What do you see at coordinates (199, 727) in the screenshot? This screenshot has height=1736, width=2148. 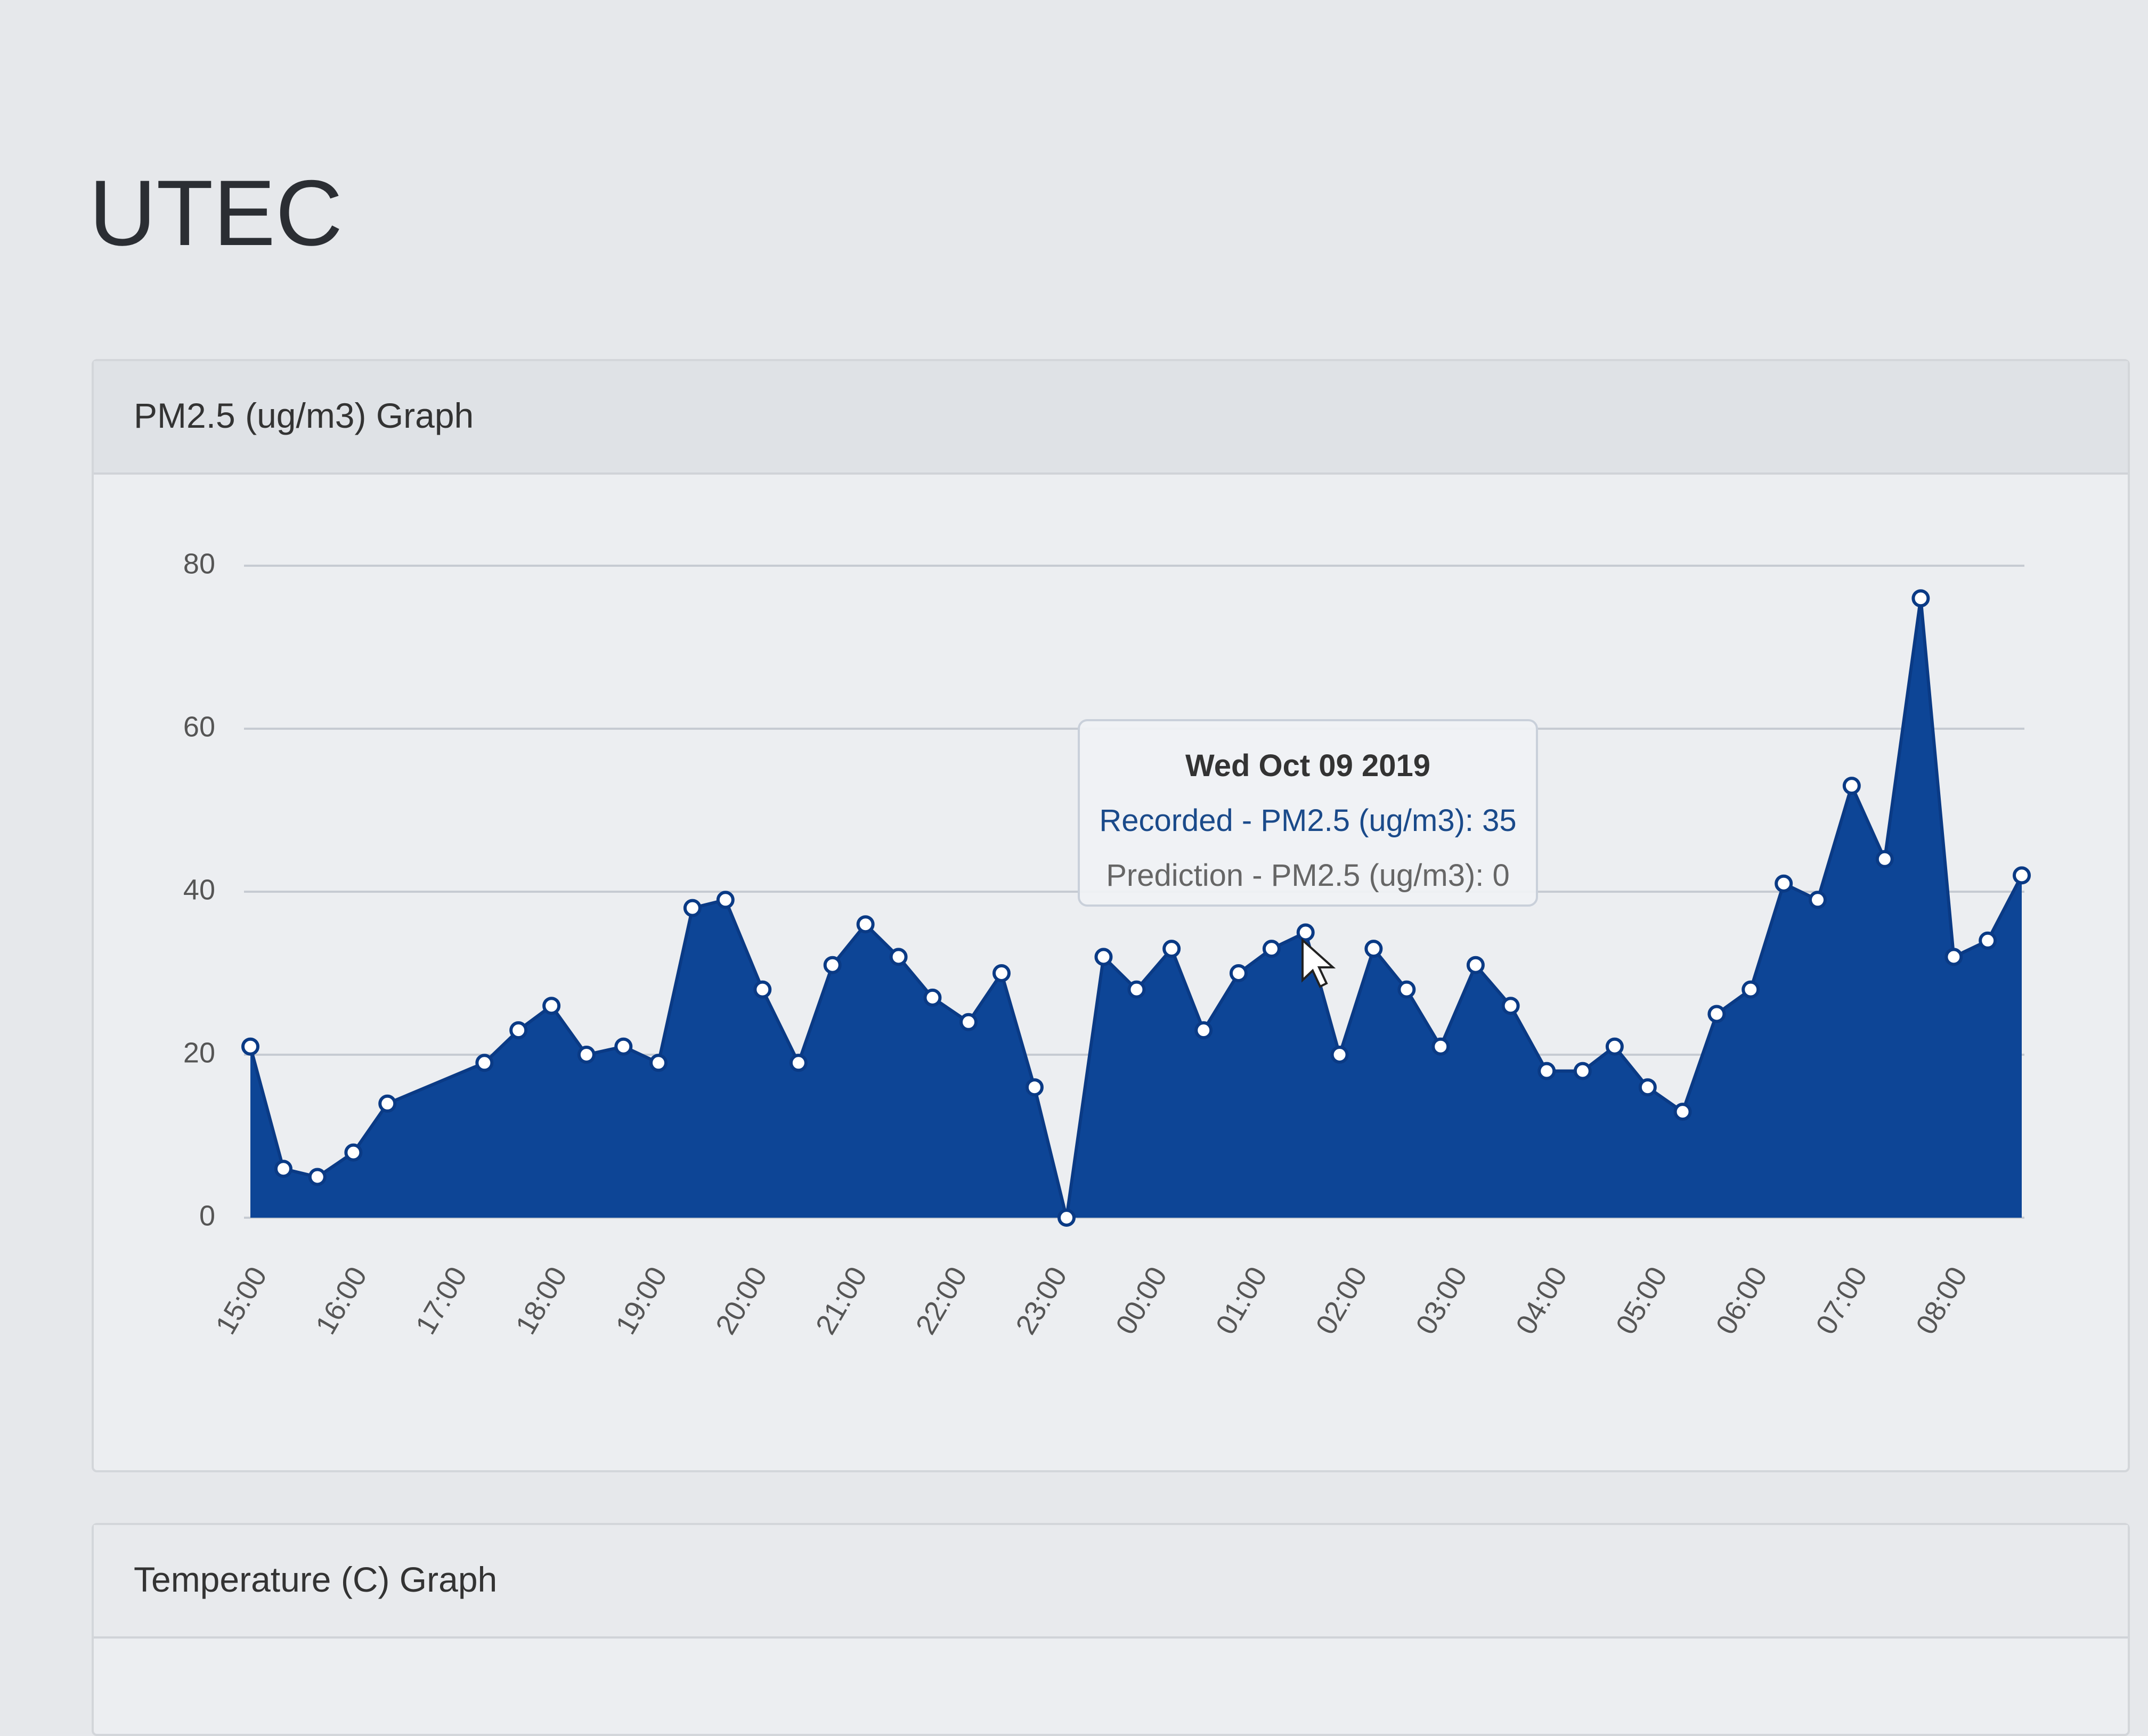 I see `y-tick-label: 60` at bounding box center [199, 727].